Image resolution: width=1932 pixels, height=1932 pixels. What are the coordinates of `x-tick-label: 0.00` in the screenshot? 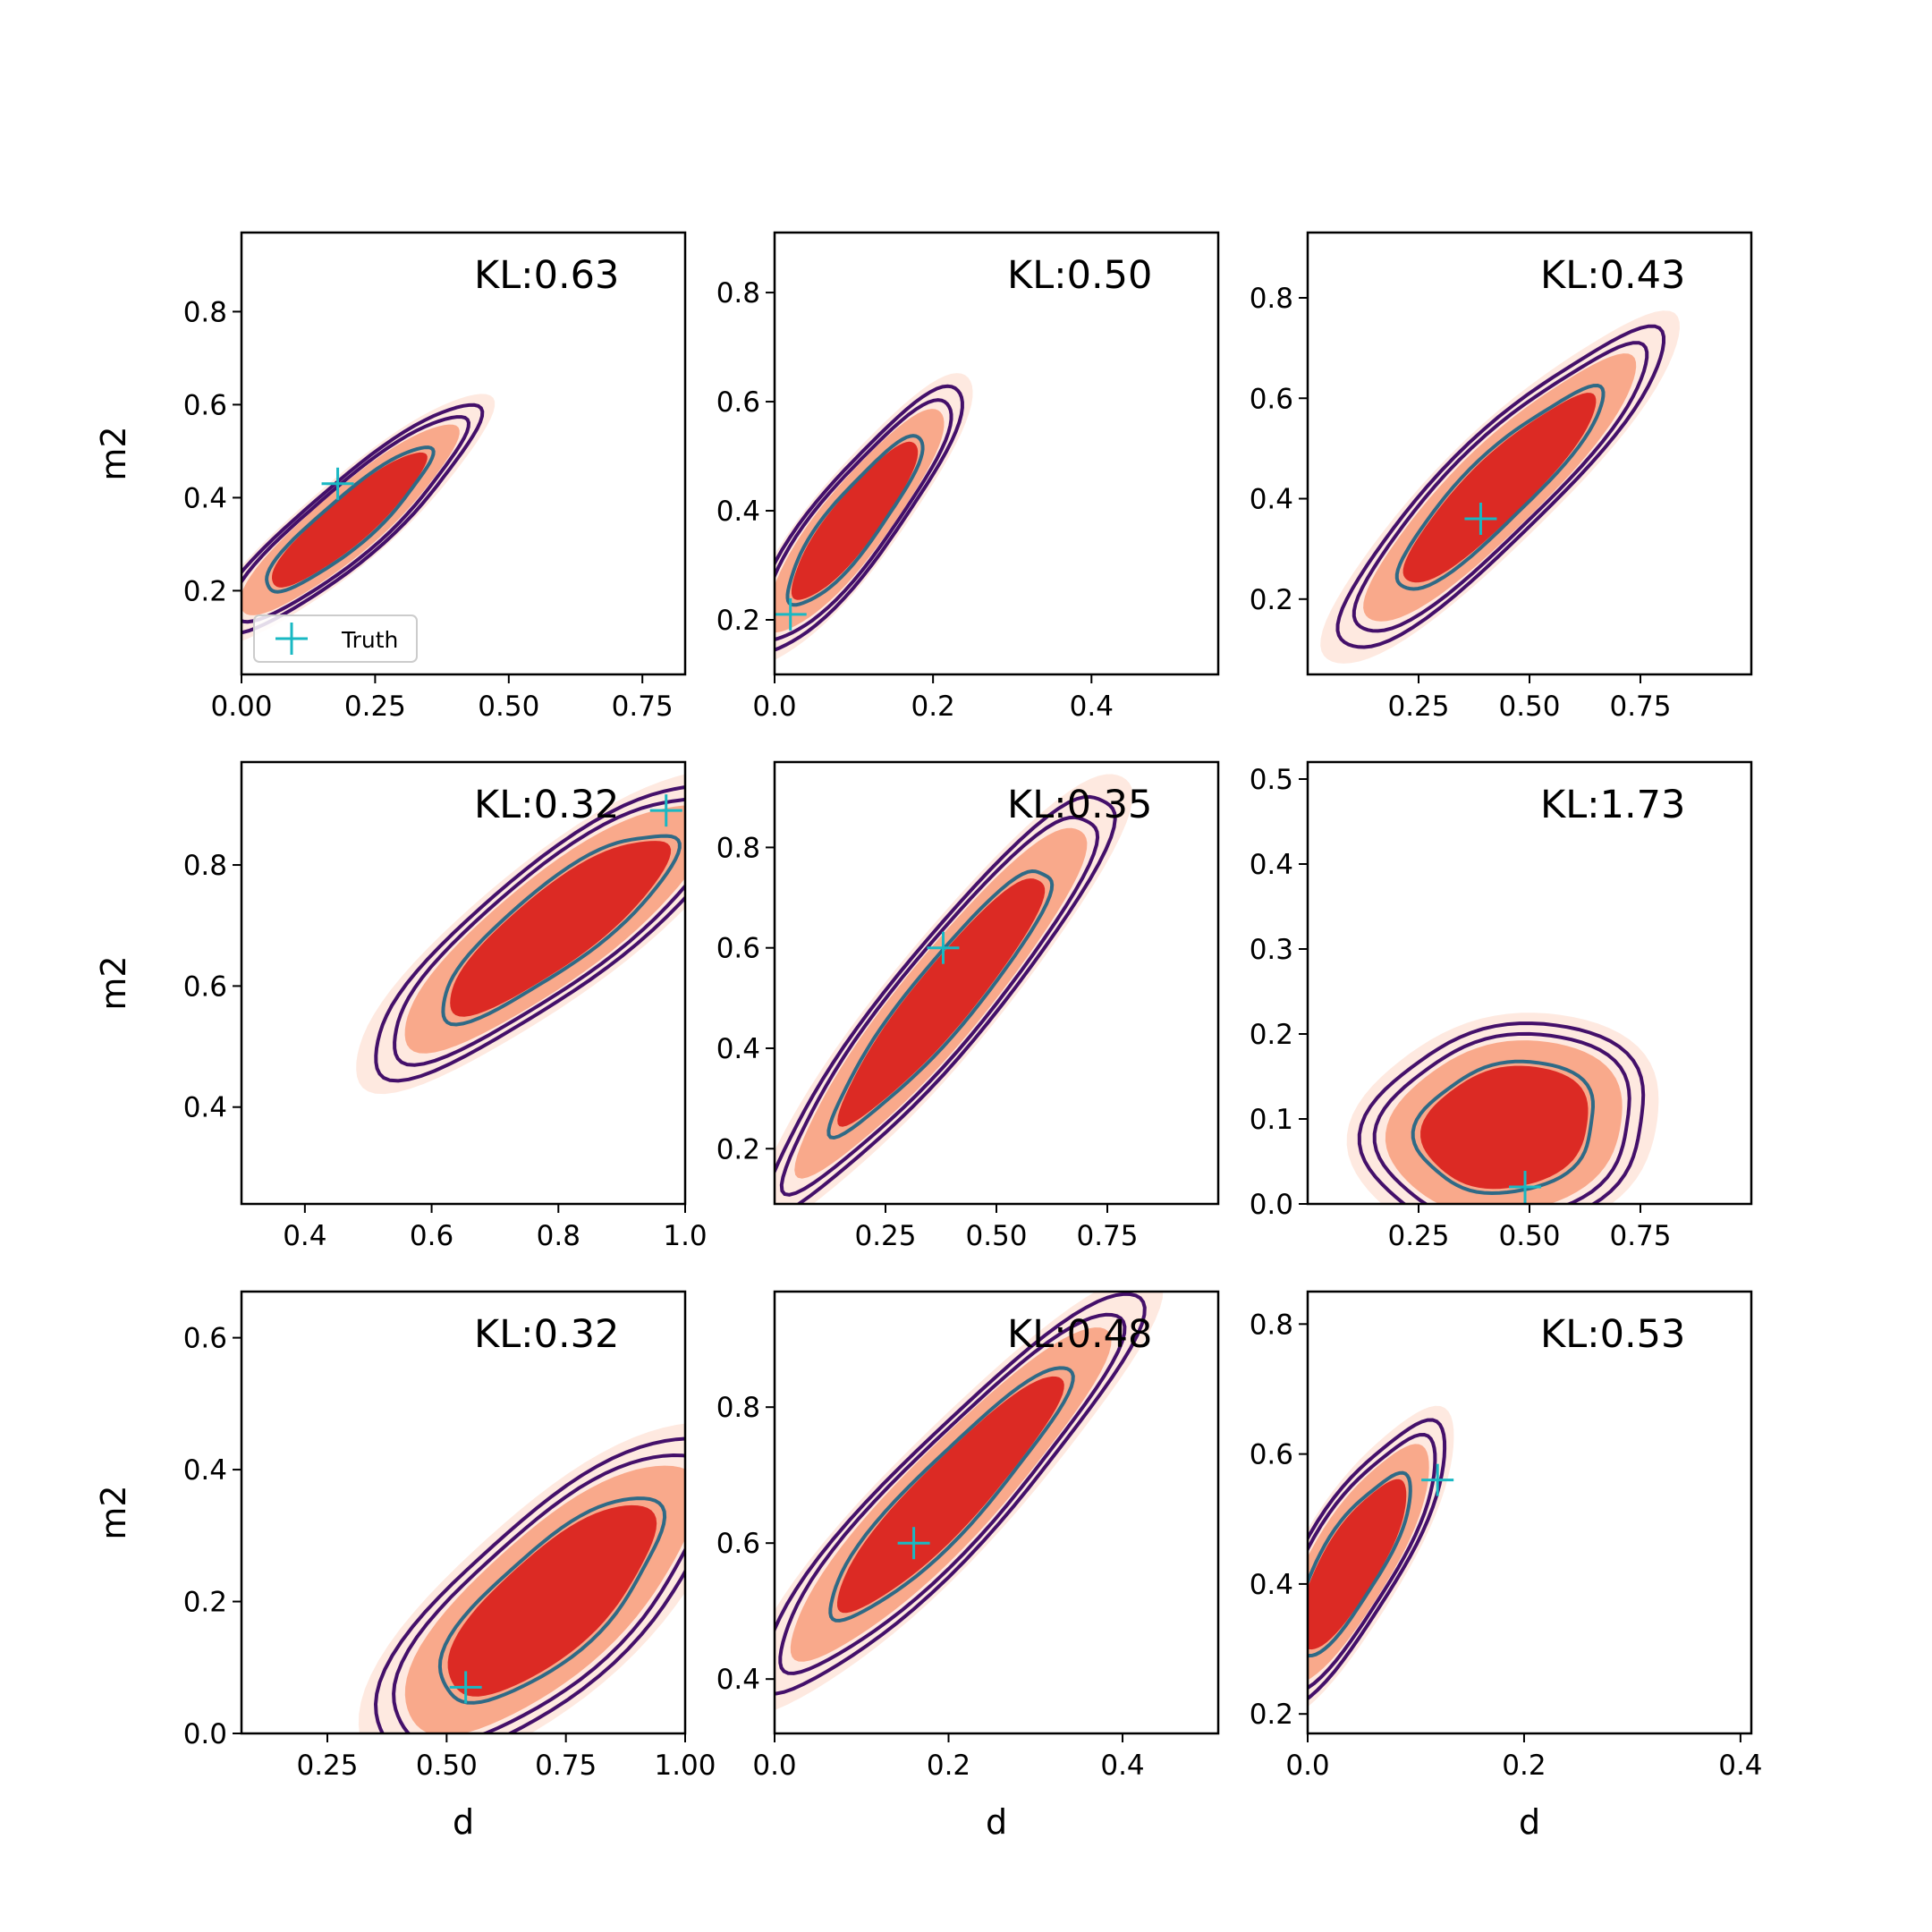 It's located at (241, 707).